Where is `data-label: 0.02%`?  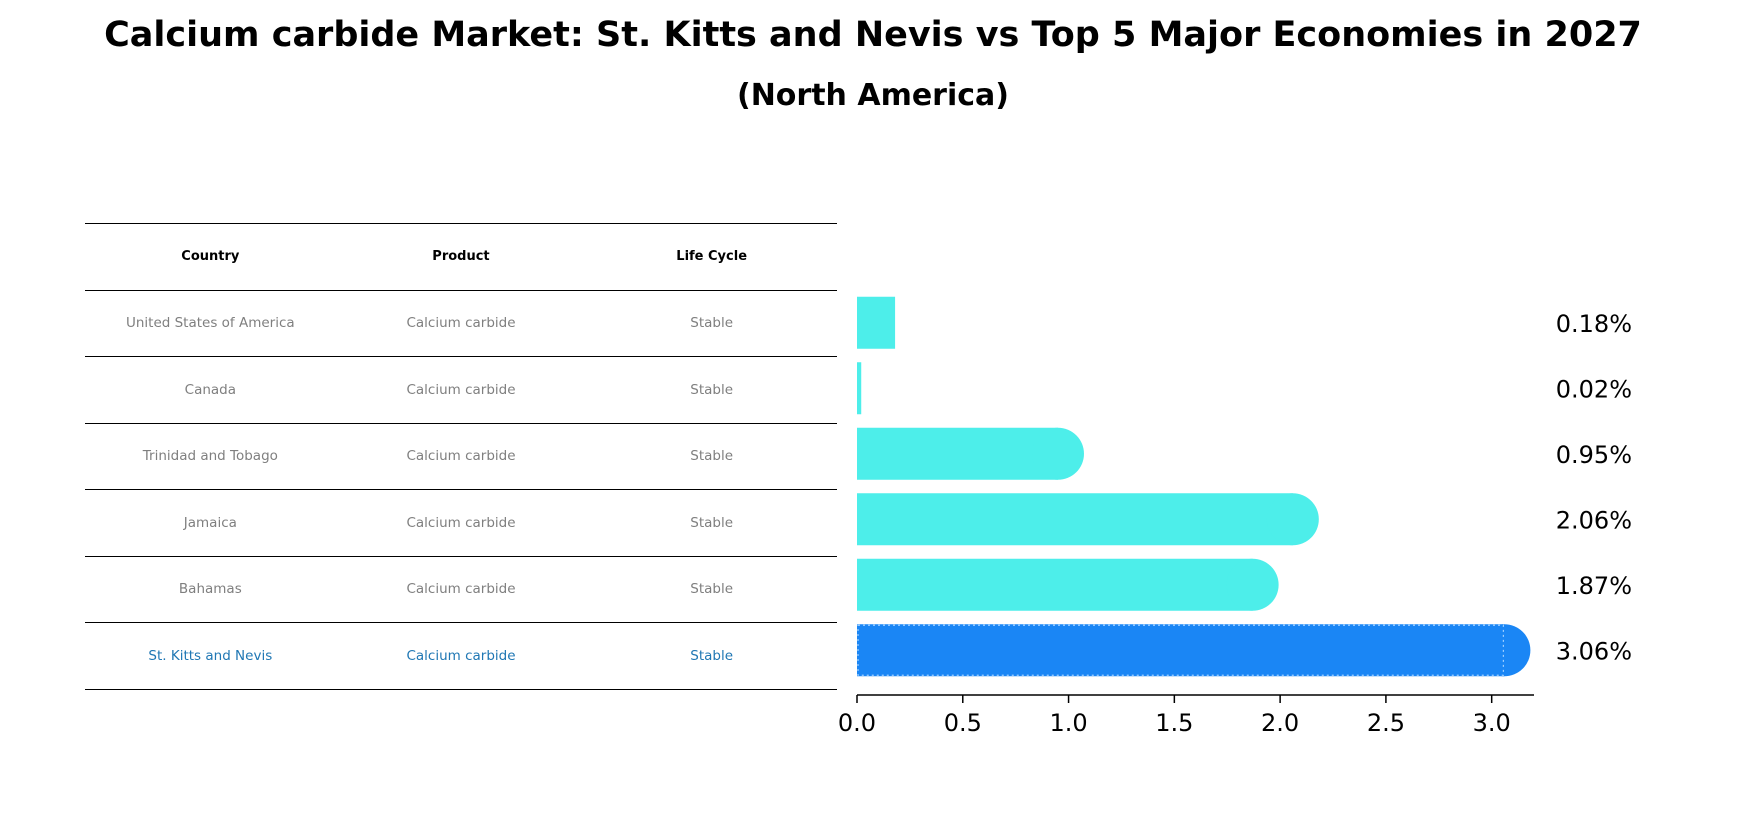 data-label: 0.02% is located at coordinates (1594, 389).